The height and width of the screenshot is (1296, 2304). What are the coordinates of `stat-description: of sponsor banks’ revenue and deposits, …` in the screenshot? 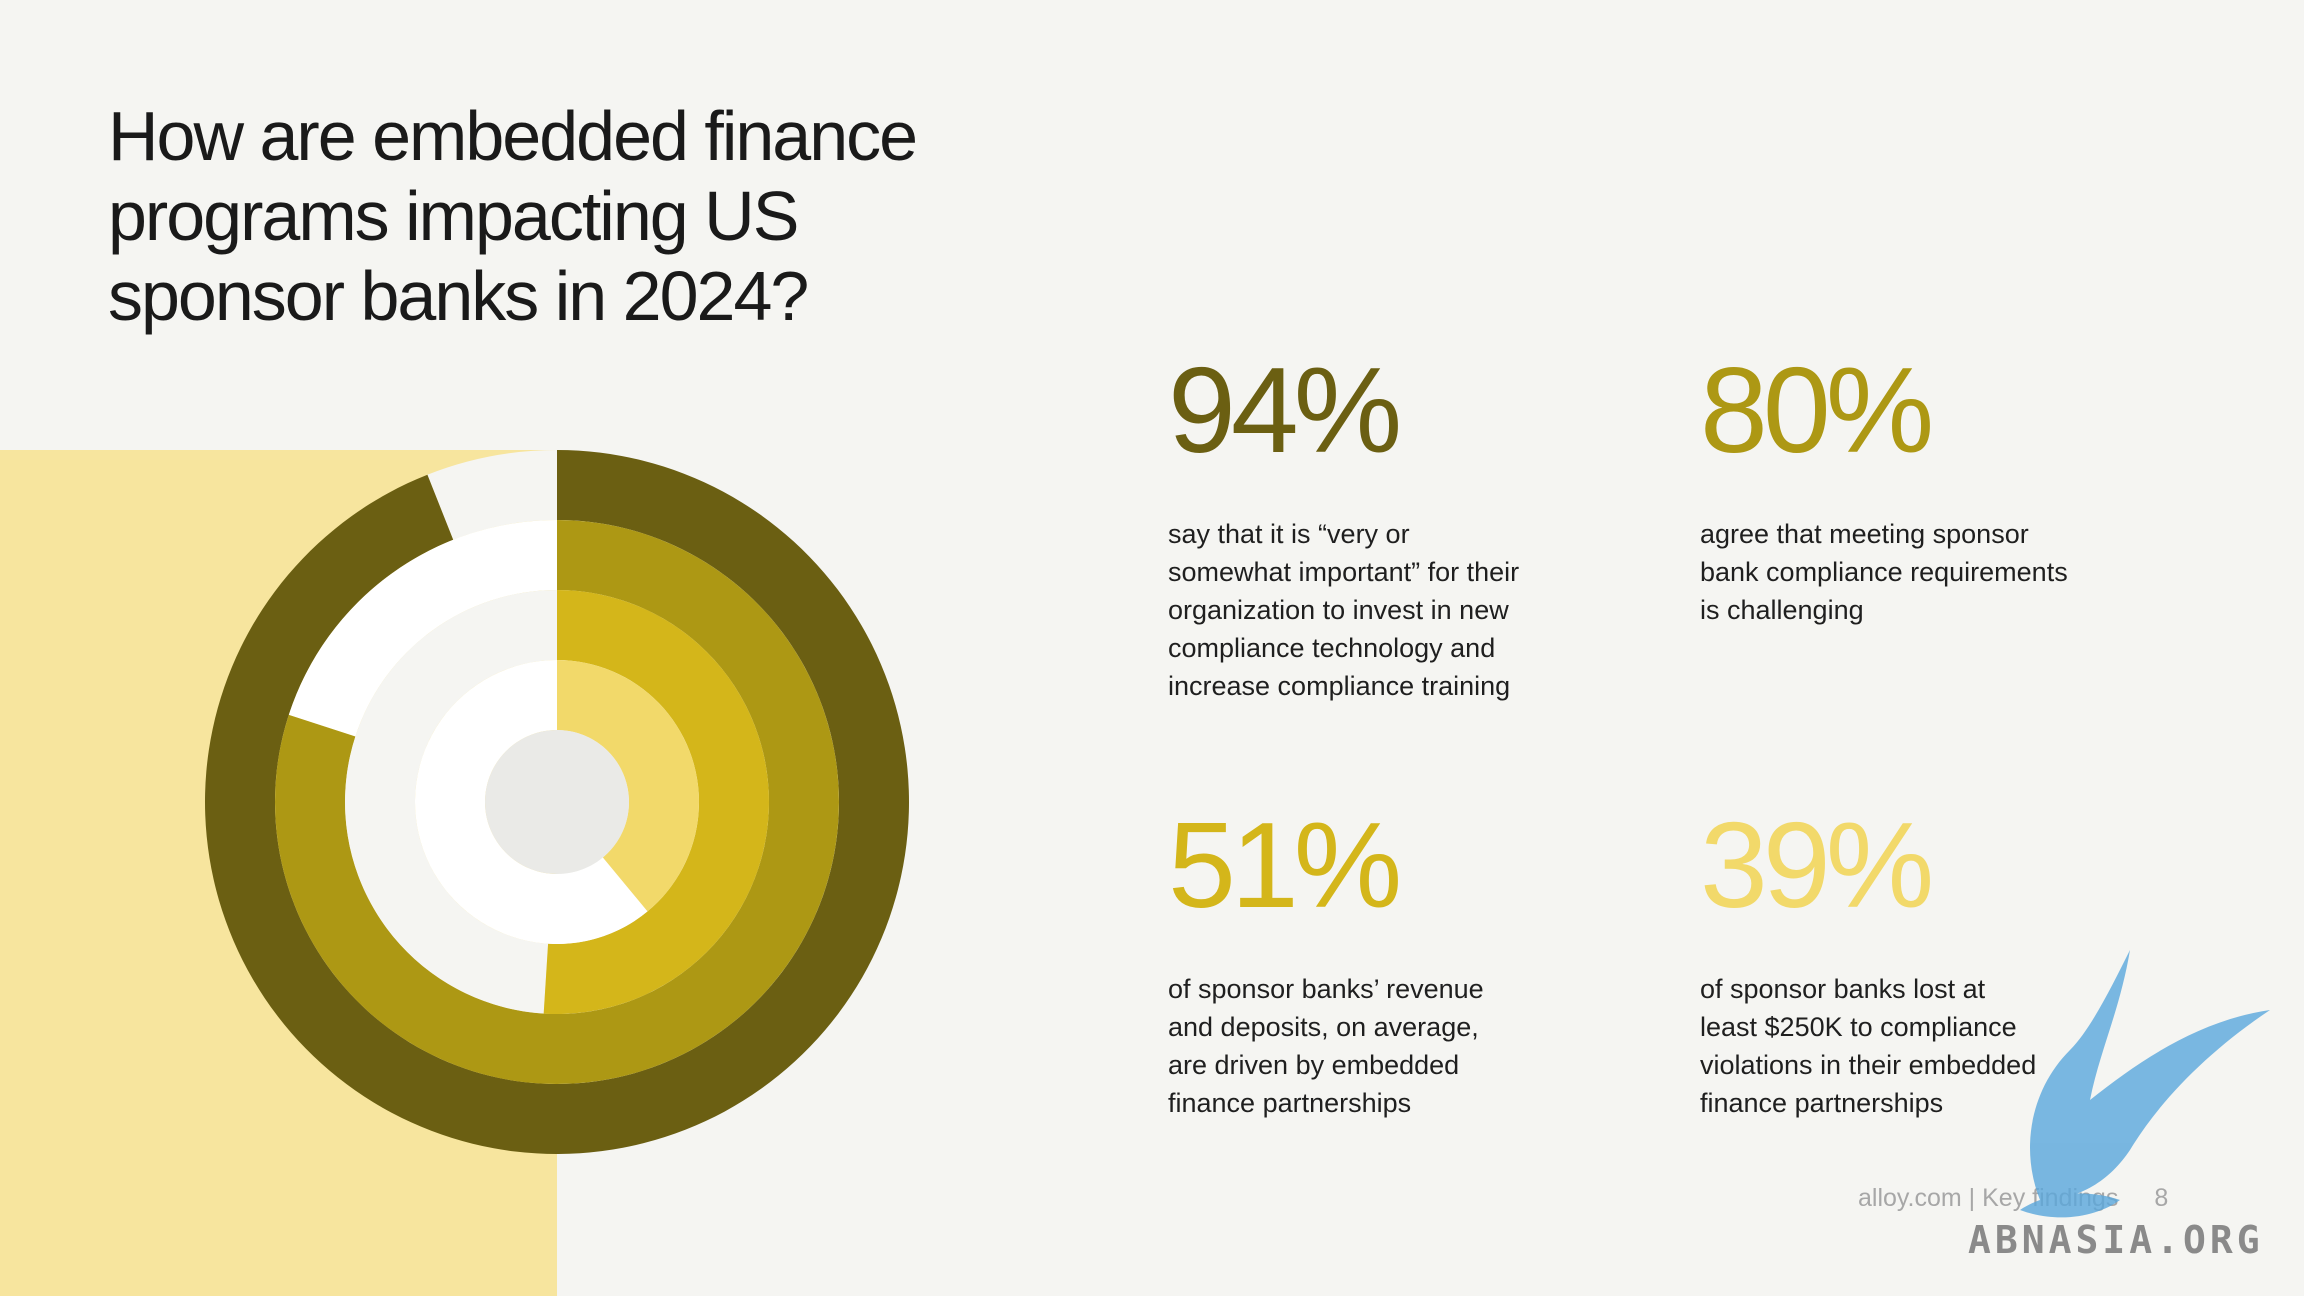 It's located at (1326, 1046).